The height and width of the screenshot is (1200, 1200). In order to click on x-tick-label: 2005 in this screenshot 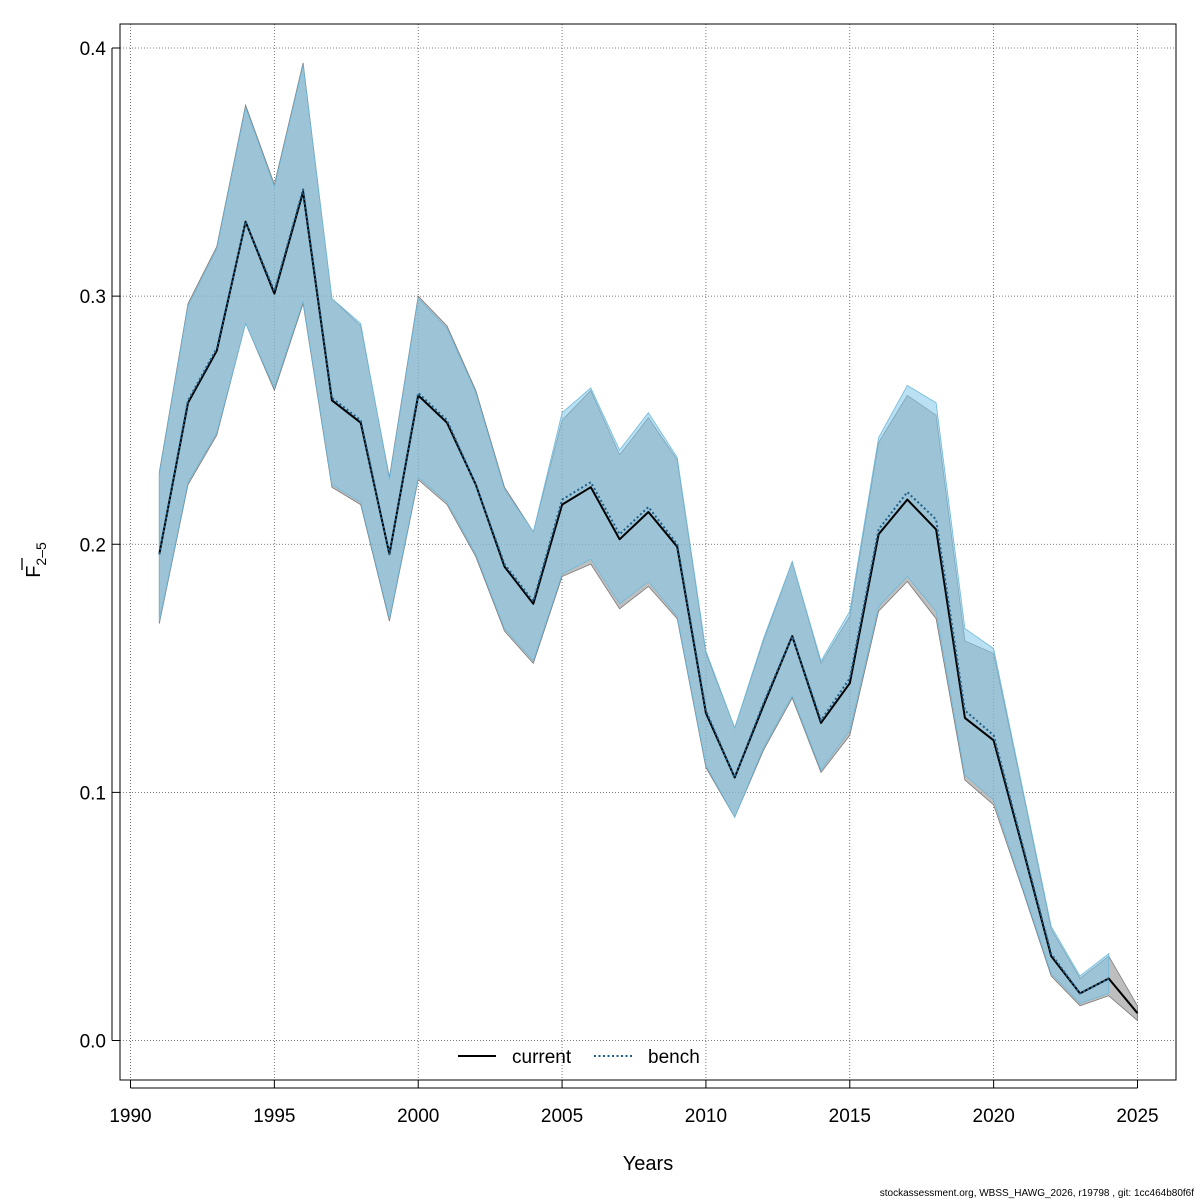, I will do `click(562, 1116)`.